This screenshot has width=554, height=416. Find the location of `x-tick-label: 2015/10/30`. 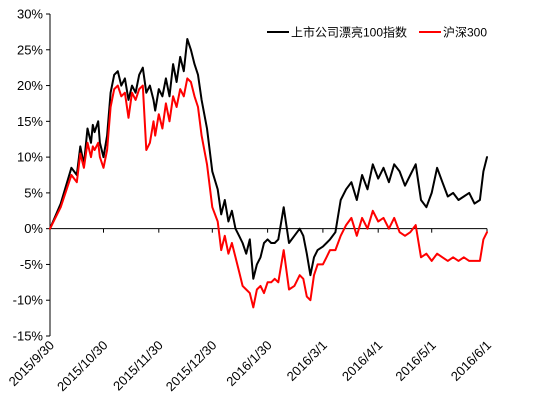

x-tick-label: 2015/10/30 is located at coordinates (82, 366).